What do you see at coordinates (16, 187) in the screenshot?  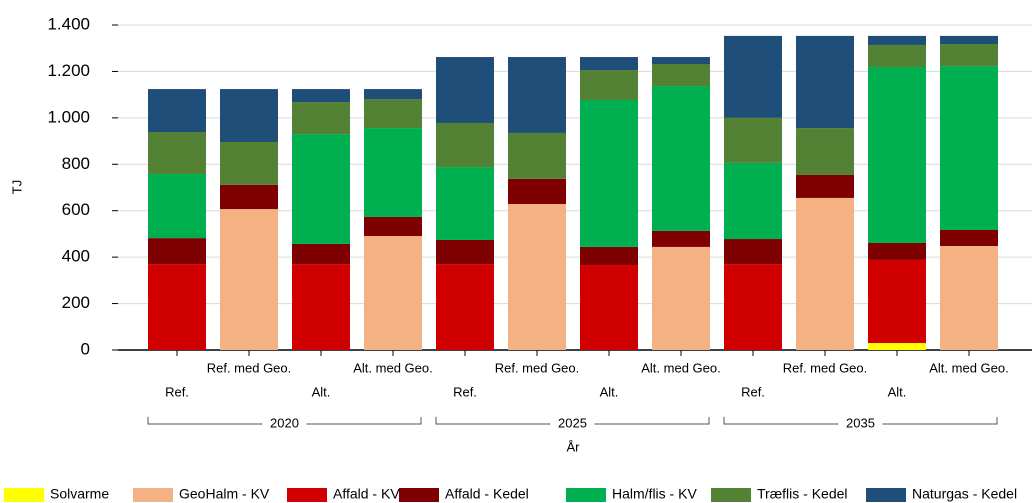 I see `y-axis-title: TJ` at bounding box center [16, 187].